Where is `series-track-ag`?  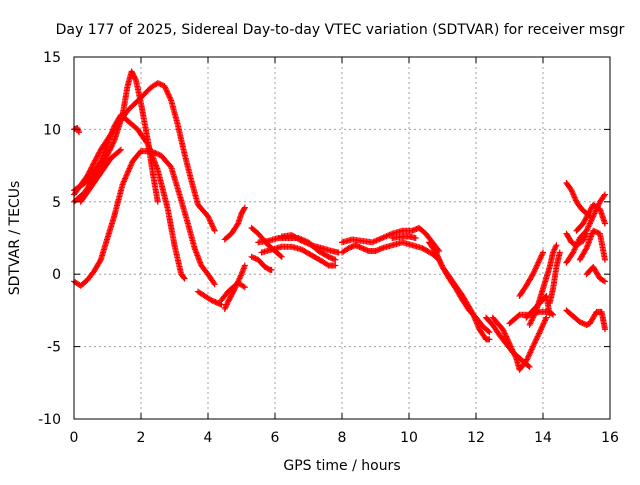
series-track-ag is located at coordinates (595, 274).